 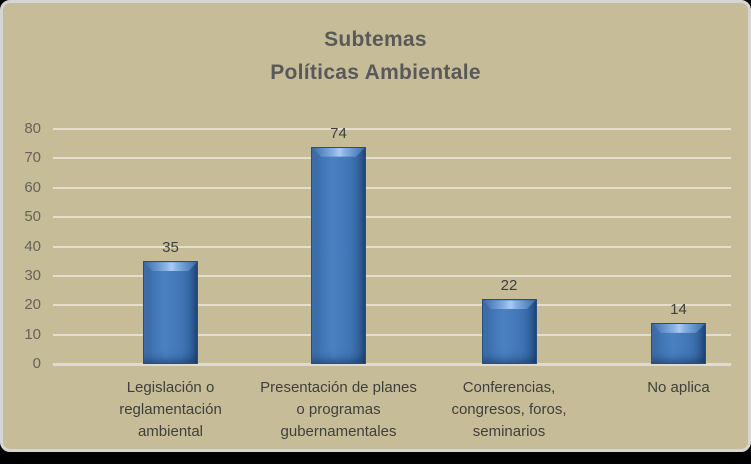 What do you see at coordinates (375, 39) in the screenshot?
I see `chart-title-line1: Subtemas` at bounding box center [375, 39].